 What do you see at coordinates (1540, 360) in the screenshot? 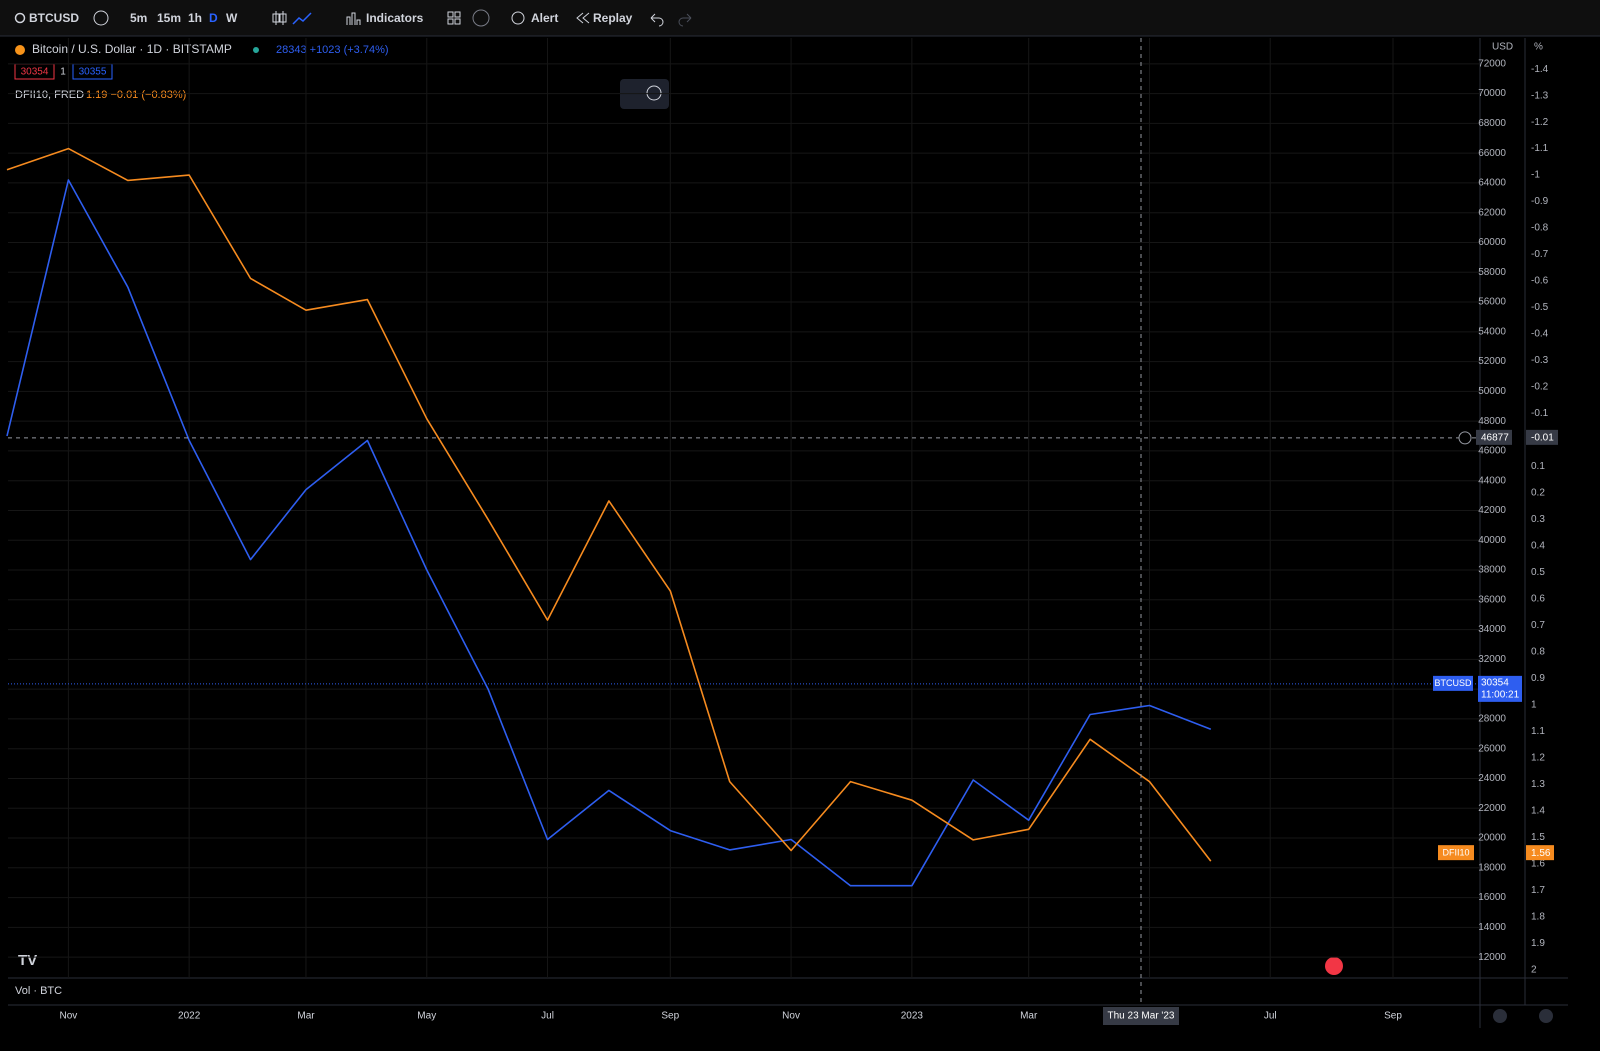
I see `y2-tick-label: -0.3` at bounding box center [1540, 360].